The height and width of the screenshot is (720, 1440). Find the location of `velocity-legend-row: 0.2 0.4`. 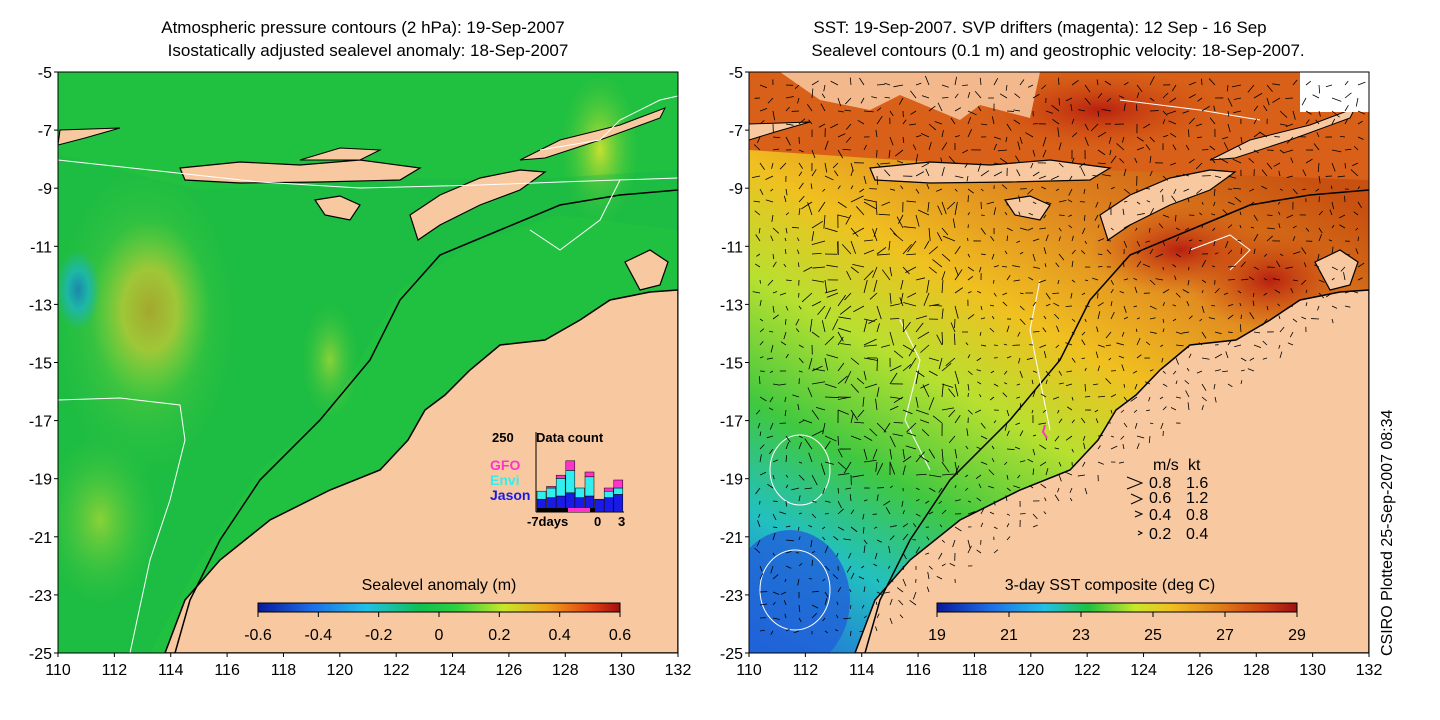

velocity-legend-row: 0.2 0.4 is located at coordinates (1172, 534).